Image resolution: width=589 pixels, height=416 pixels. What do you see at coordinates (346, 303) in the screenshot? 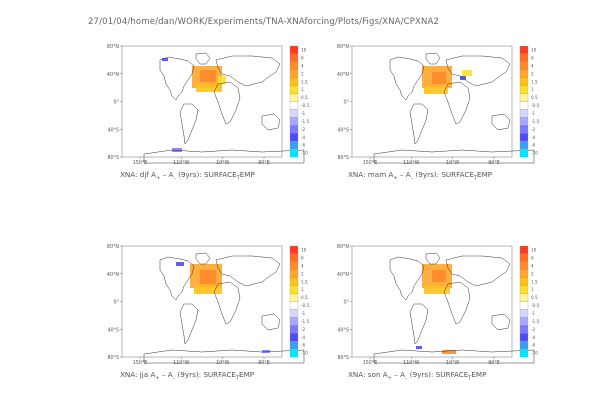
I see `y-tick-label: 0°` at bounding box center [346, 303].